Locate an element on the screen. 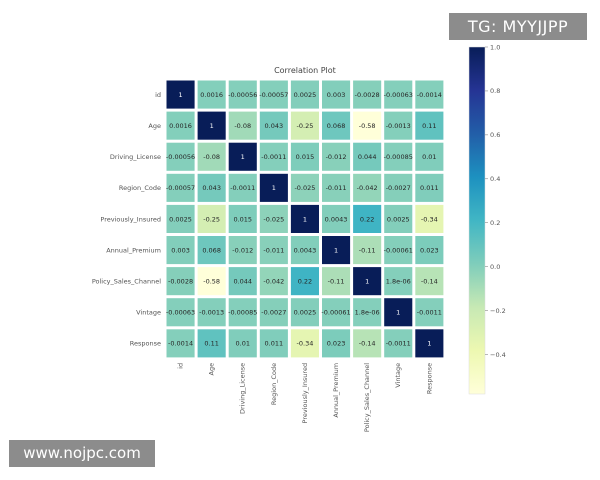 The height and width of the screenshot is (480, 600). cell-value-0-2: -0.00056 is located at coordinates (242, 95).